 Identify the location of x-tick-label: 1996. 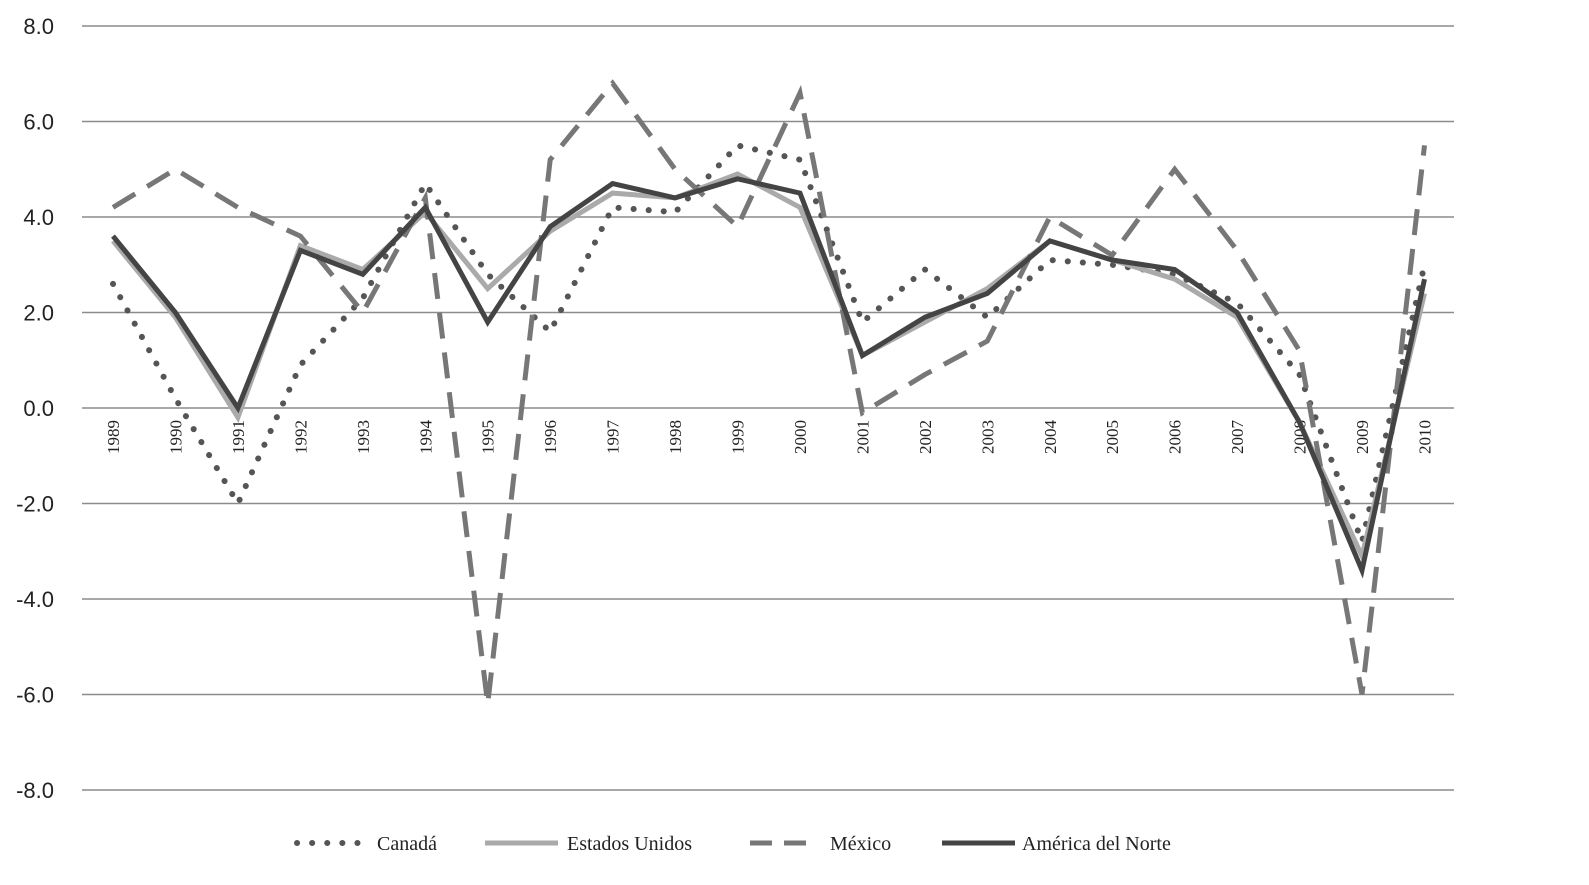
(550, 437).